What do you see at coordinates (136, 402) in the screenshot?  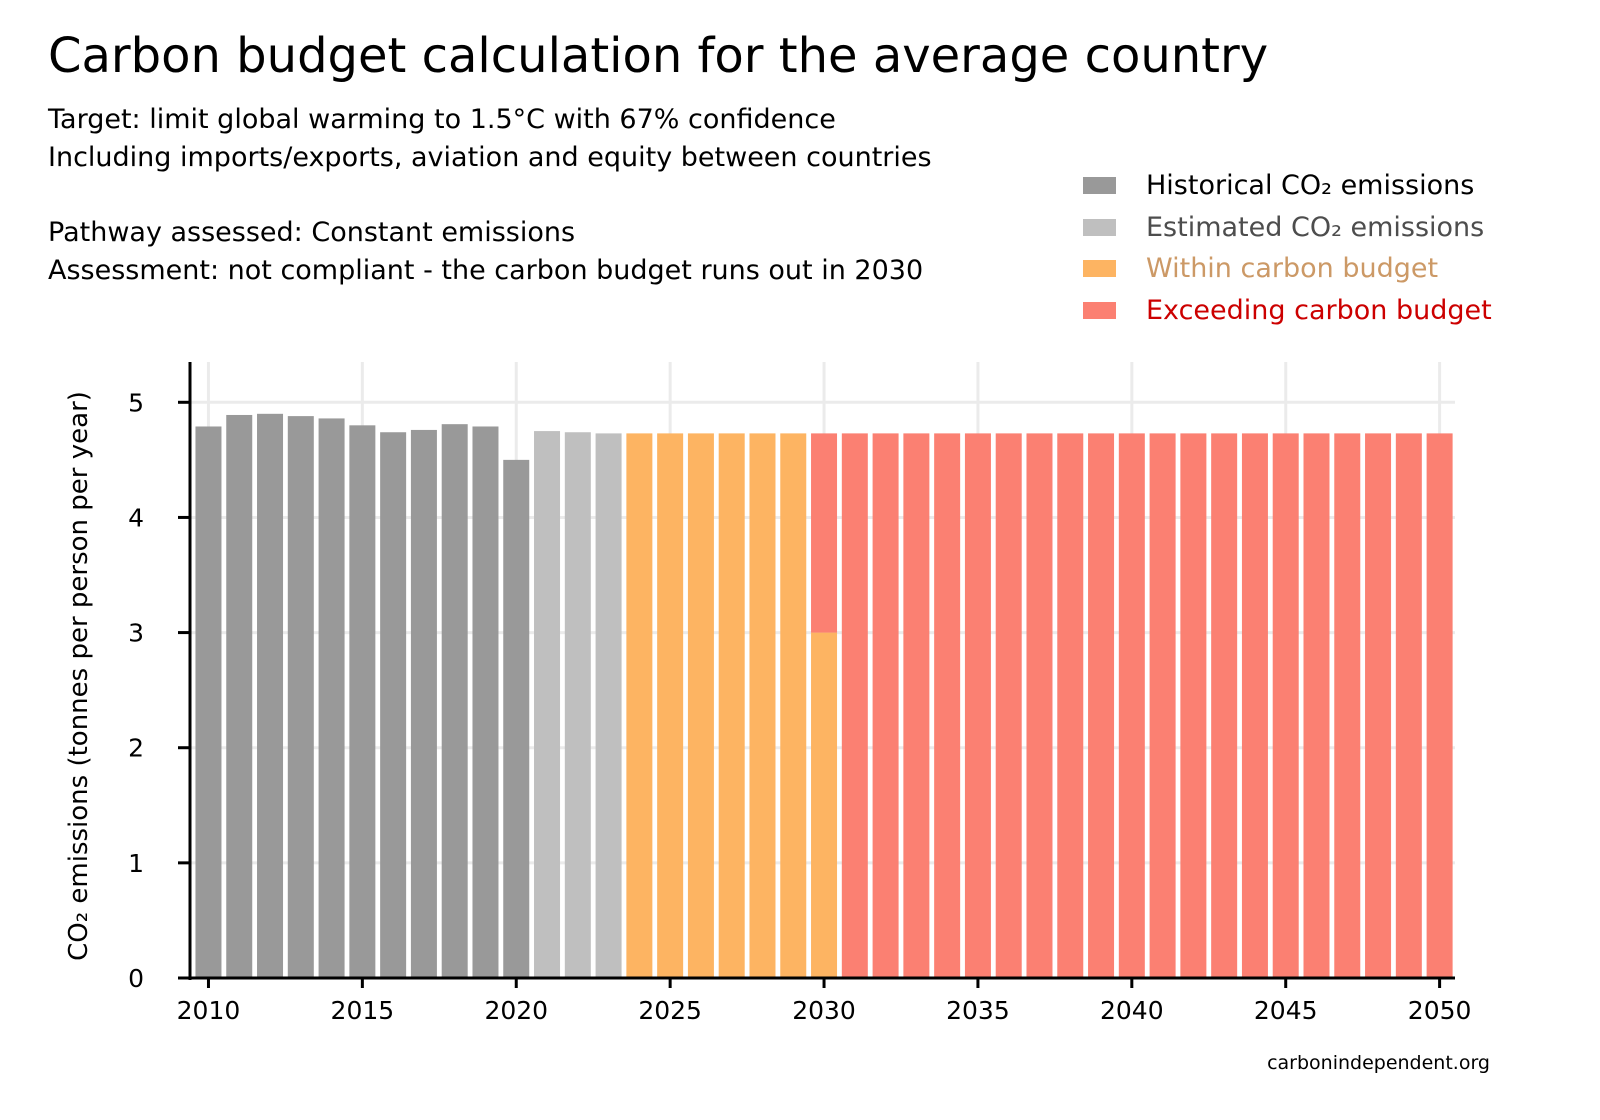 I see `y-tick-label: 5` at bounding box center [136, 402].